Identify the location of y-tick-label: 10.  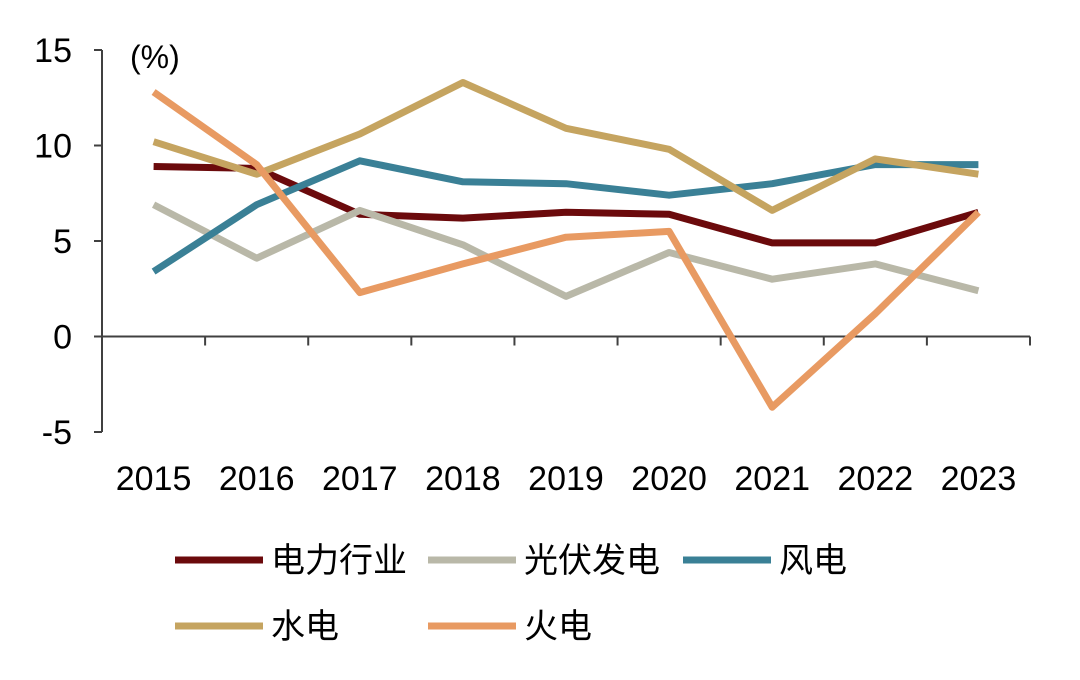
(53, 147).